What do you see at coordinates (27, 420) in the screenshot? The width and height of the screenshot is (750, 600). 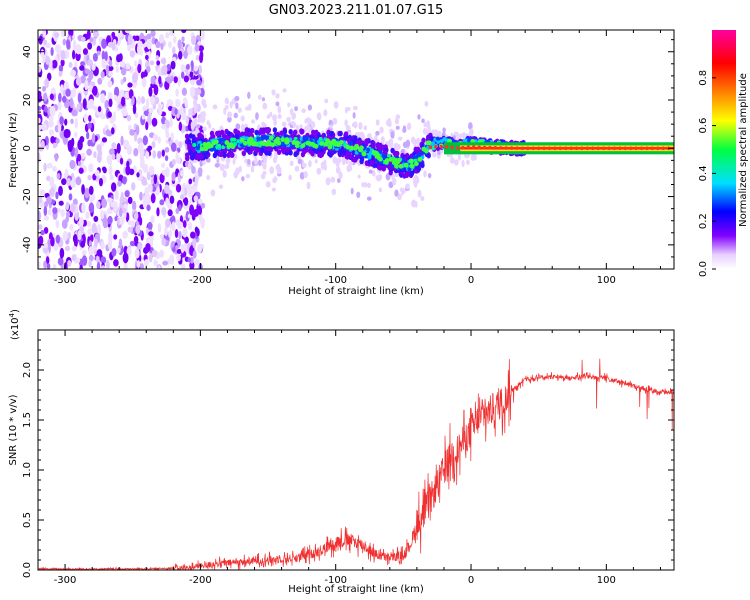 I see `snr-y-tick-label: 1.5` at bounding box center [27, 420].